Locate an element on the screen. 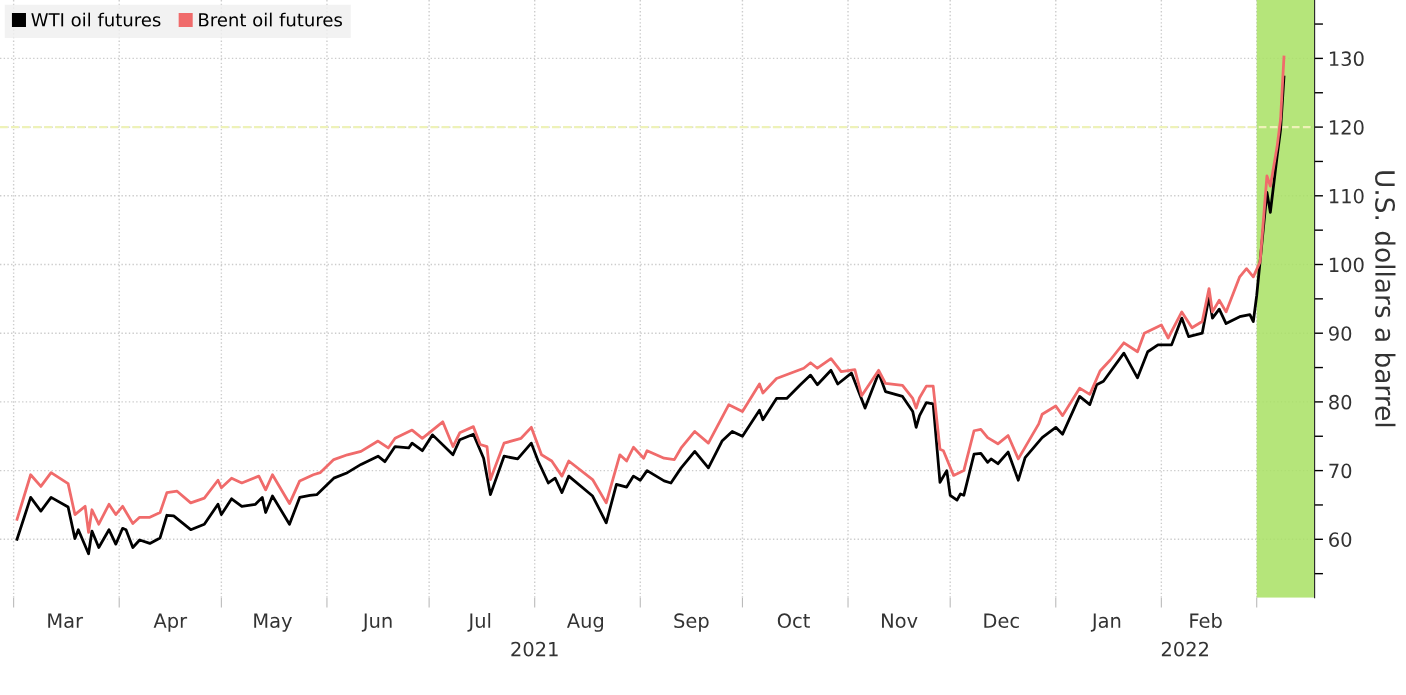 The height and width of the screenshot is (695, 1406). x-tick-label: Jun is located at coordinates (376, 622).